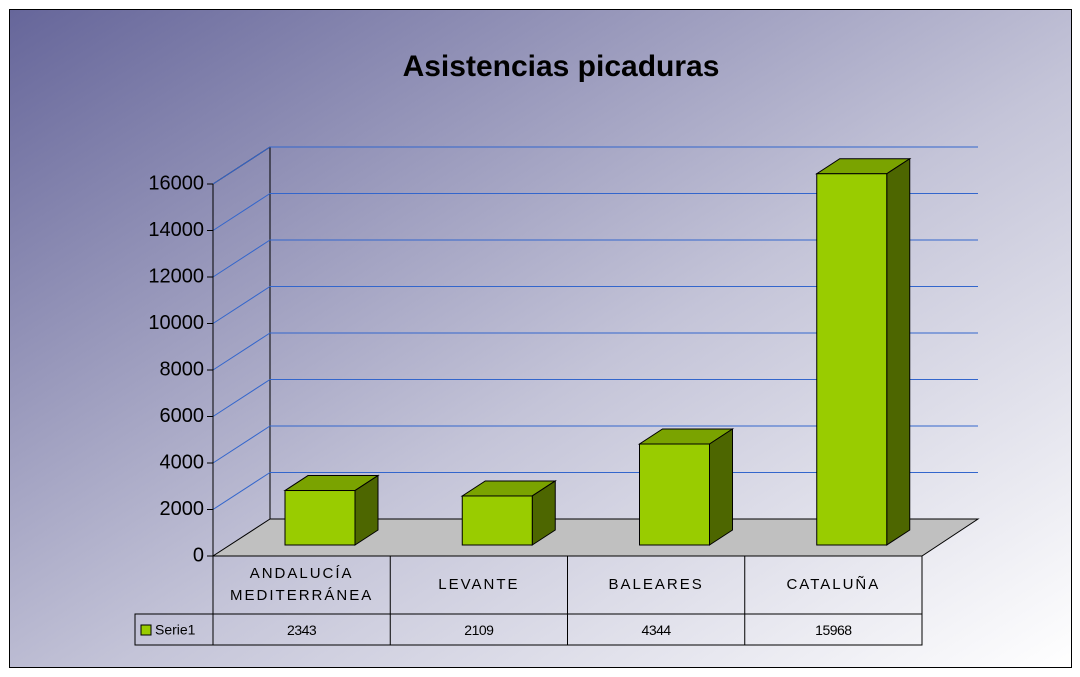 The height and width of the screenshot is (677, 1080). I want to click on y-tick-label: 16000, so click(176, 183).